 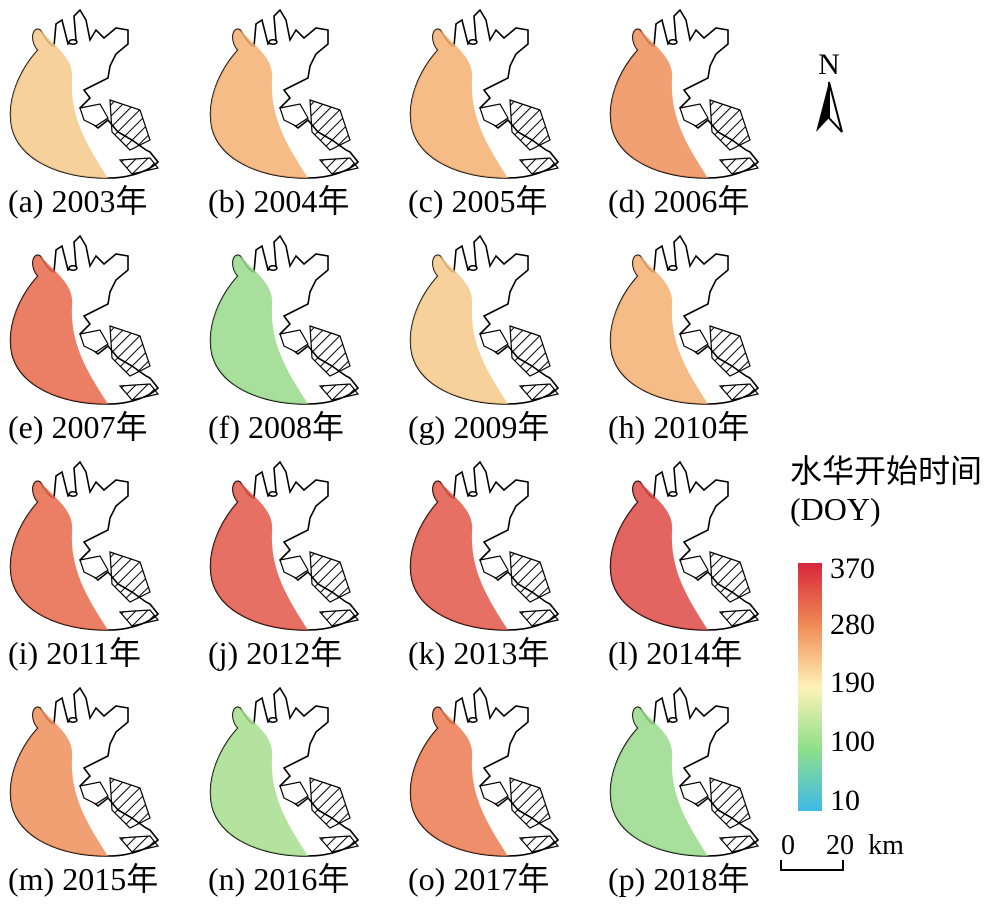 What do you see at coordinates (695, 338) in the screenshot?
I see `map-panel: (h) 2010年` at bounding box center [695, 338].